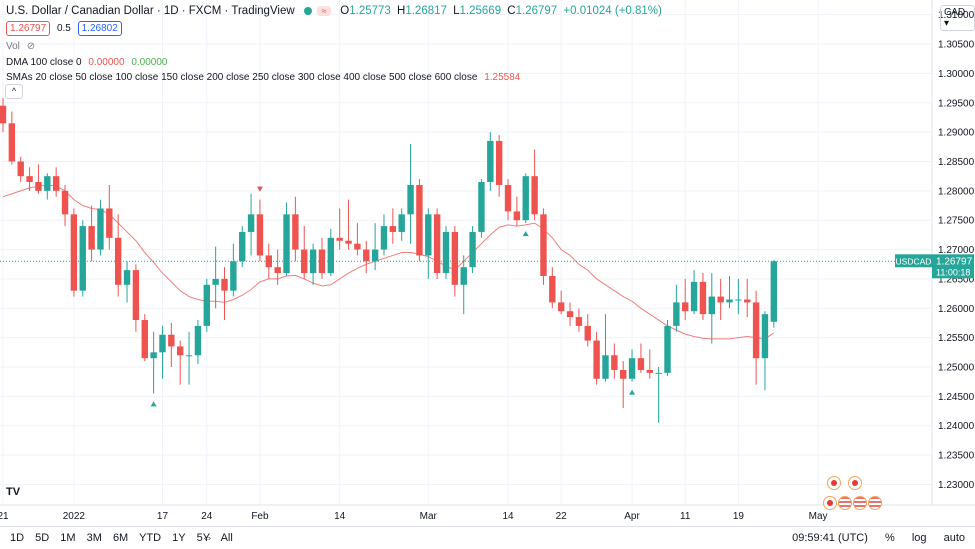  Describe the element at coordinates (42, 538) in the screenshot. I see `range-5d: 5D` at that location.